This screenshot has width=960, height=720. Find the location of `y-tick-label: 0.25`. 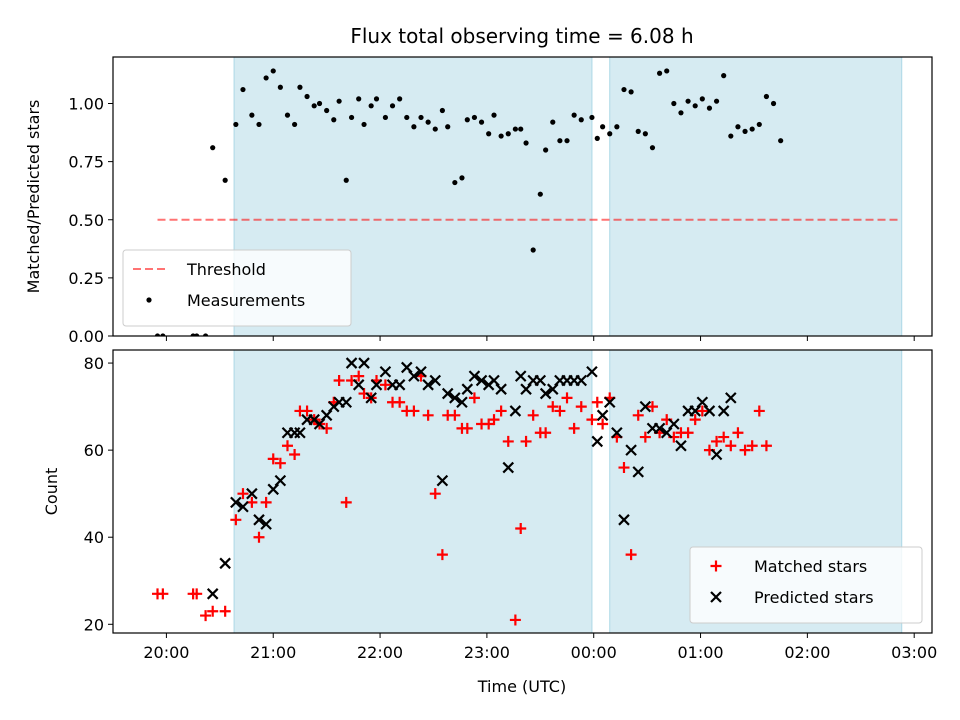

y-tick-label: 0.25 is located at coordinates (86, 278).